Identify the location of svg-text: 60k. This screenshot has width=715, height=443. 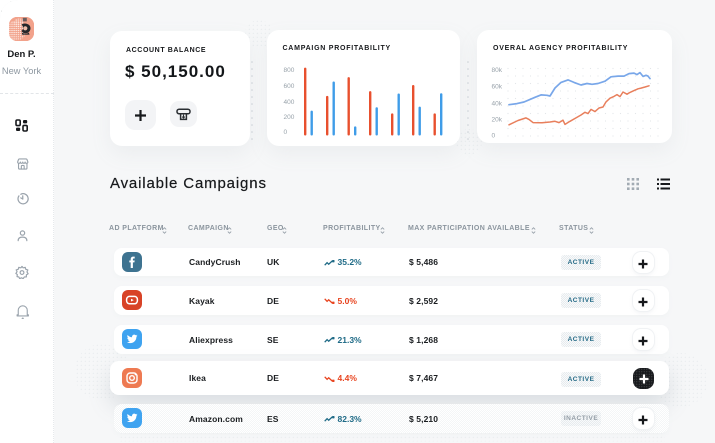
(497, 87).